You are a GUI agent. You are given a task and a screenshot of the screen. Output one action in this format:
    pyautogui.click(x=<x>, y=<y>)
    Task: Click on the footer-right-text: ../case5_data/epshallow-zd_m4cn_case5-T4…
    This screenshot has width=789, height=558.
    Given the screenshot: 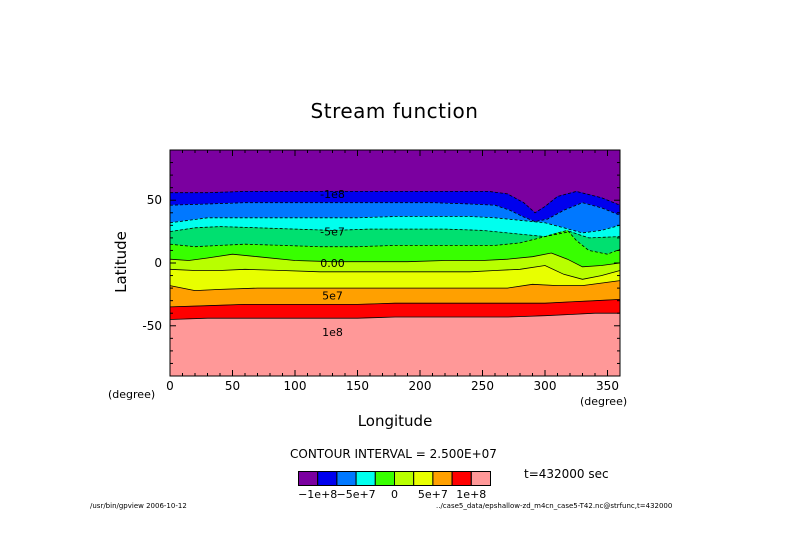 What is the action you would take?
    pyautogui.click(x=554, y=506)
    